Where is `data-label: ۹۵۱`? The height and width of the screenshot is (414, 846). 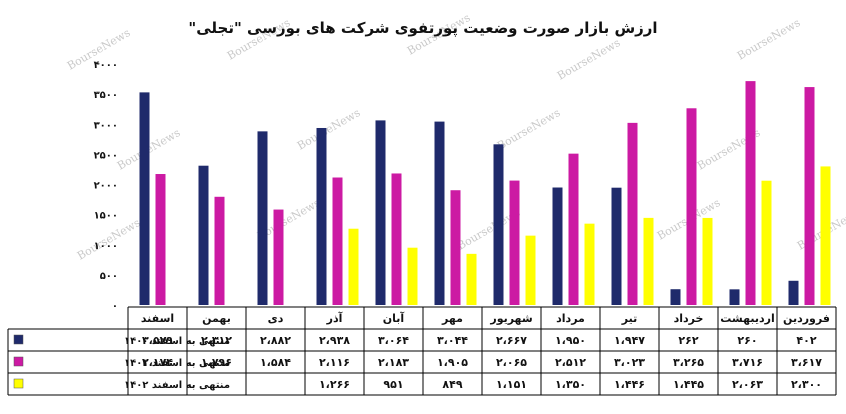 data-label: ۹۵۱ is located at coordinates (393, 384).